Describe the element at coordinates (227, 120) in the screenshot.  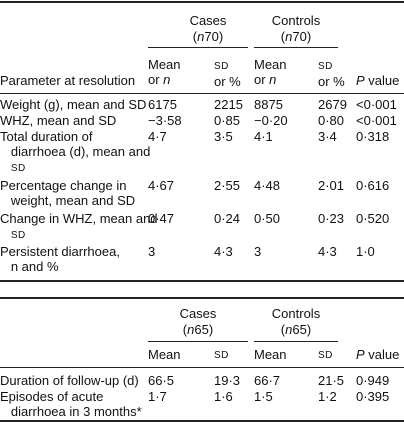
I see `table1-cell: 0·85` at that location.